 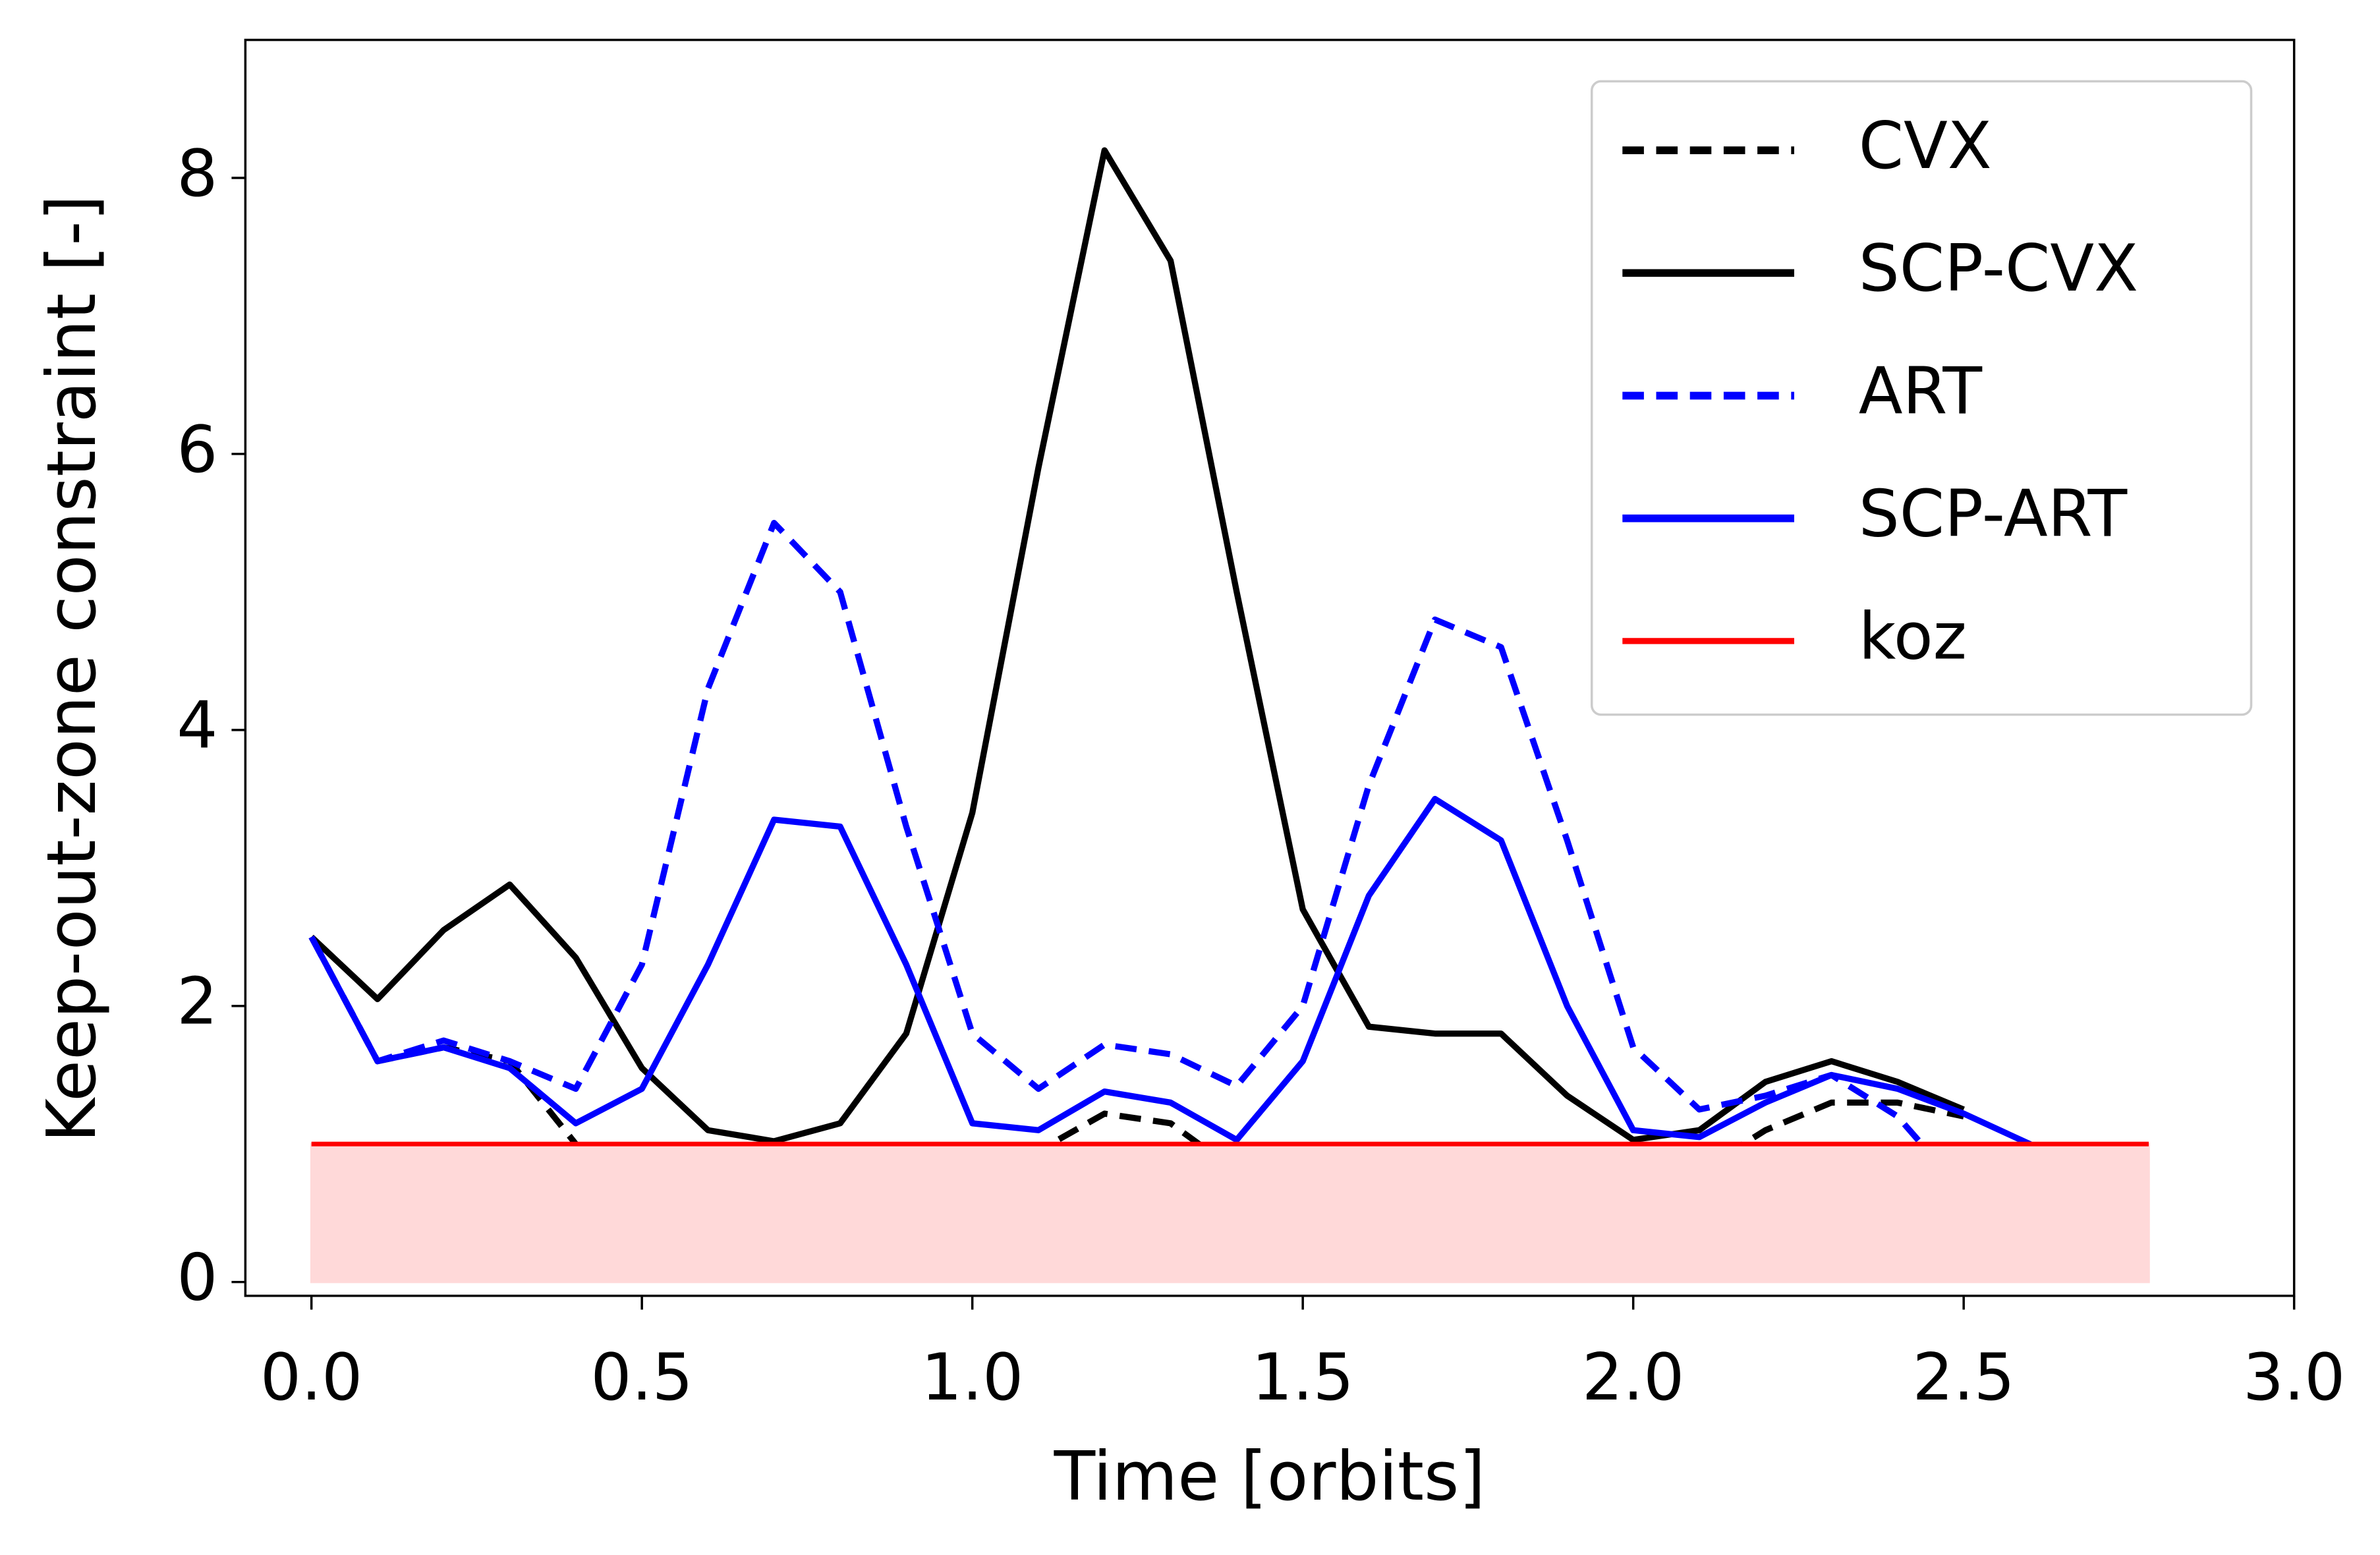 I want to click on legend-label: ART, so click(x=1921, y=391).